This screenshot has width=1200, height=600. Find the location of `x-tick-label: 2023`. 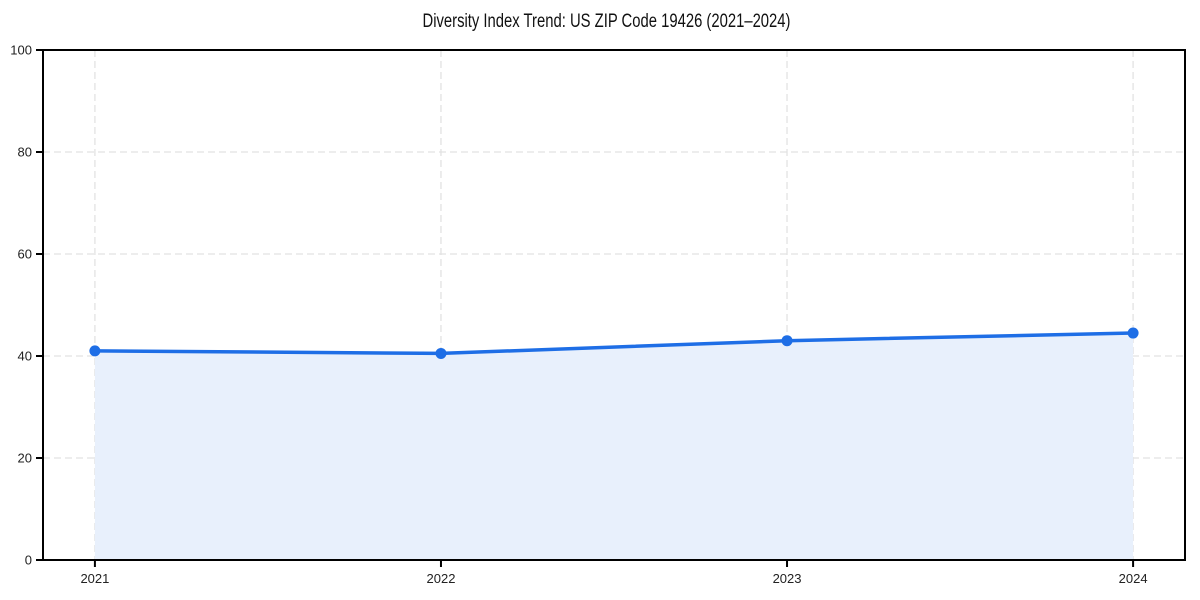

x-tick-label: 2023 is located at coordinates (787, 578).